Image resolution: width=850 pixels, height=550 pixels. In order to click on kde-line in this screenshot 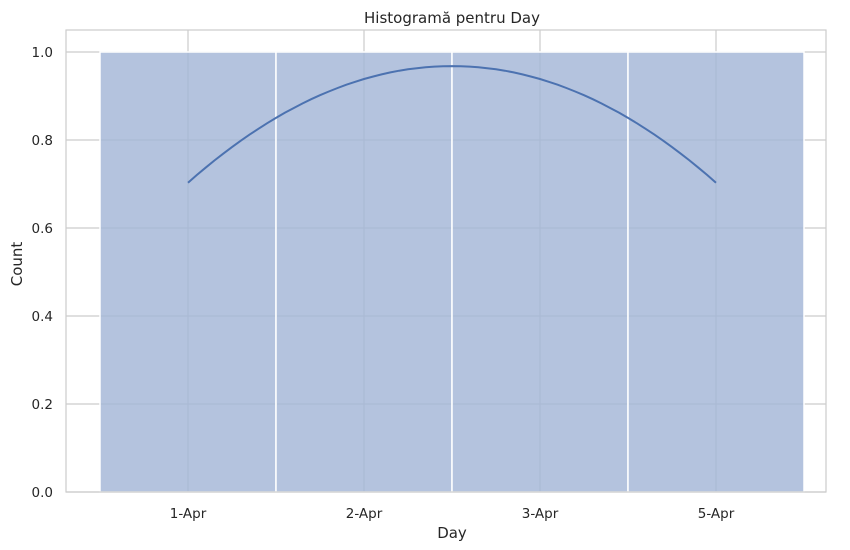, I will do `click(452, 124)`.